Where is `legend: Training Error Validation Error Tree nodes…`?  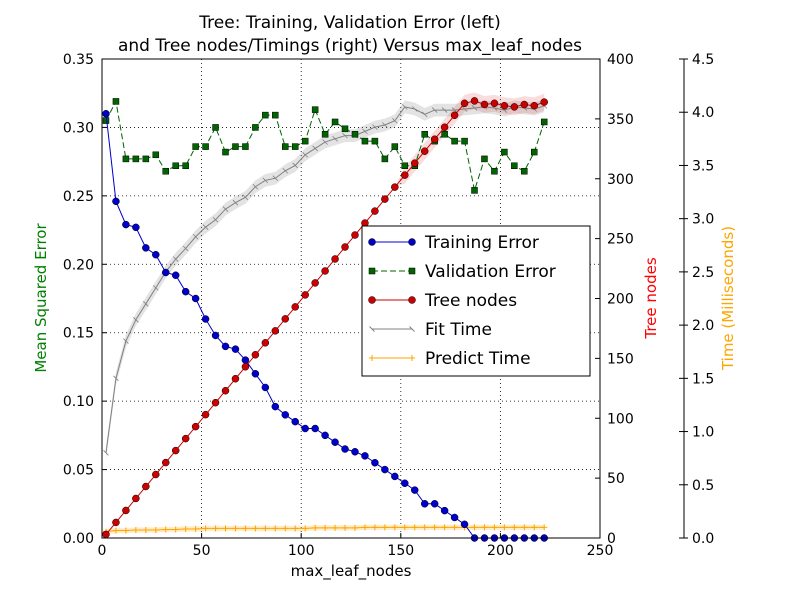
legend: Training Error Validation Error Tree nodes… is located at coordinates (476, 301).